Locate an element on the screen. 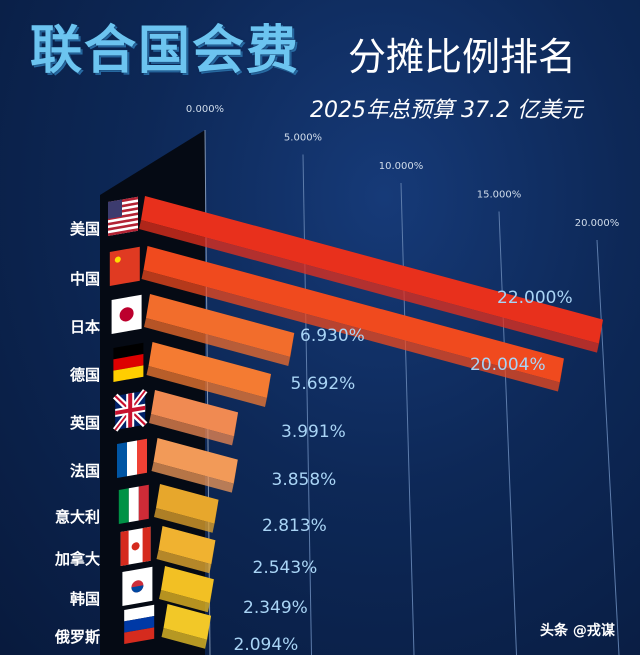 The image size is (640, 655). china-flag-icon is located at coordinates (124, 266).